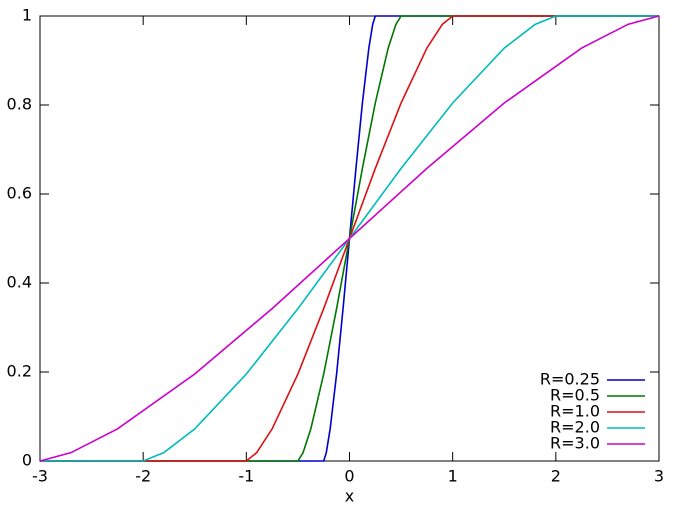  Describe the element at coordinates (40, 476) in the screenshot. I see `x-tick-label: -3` at that location.